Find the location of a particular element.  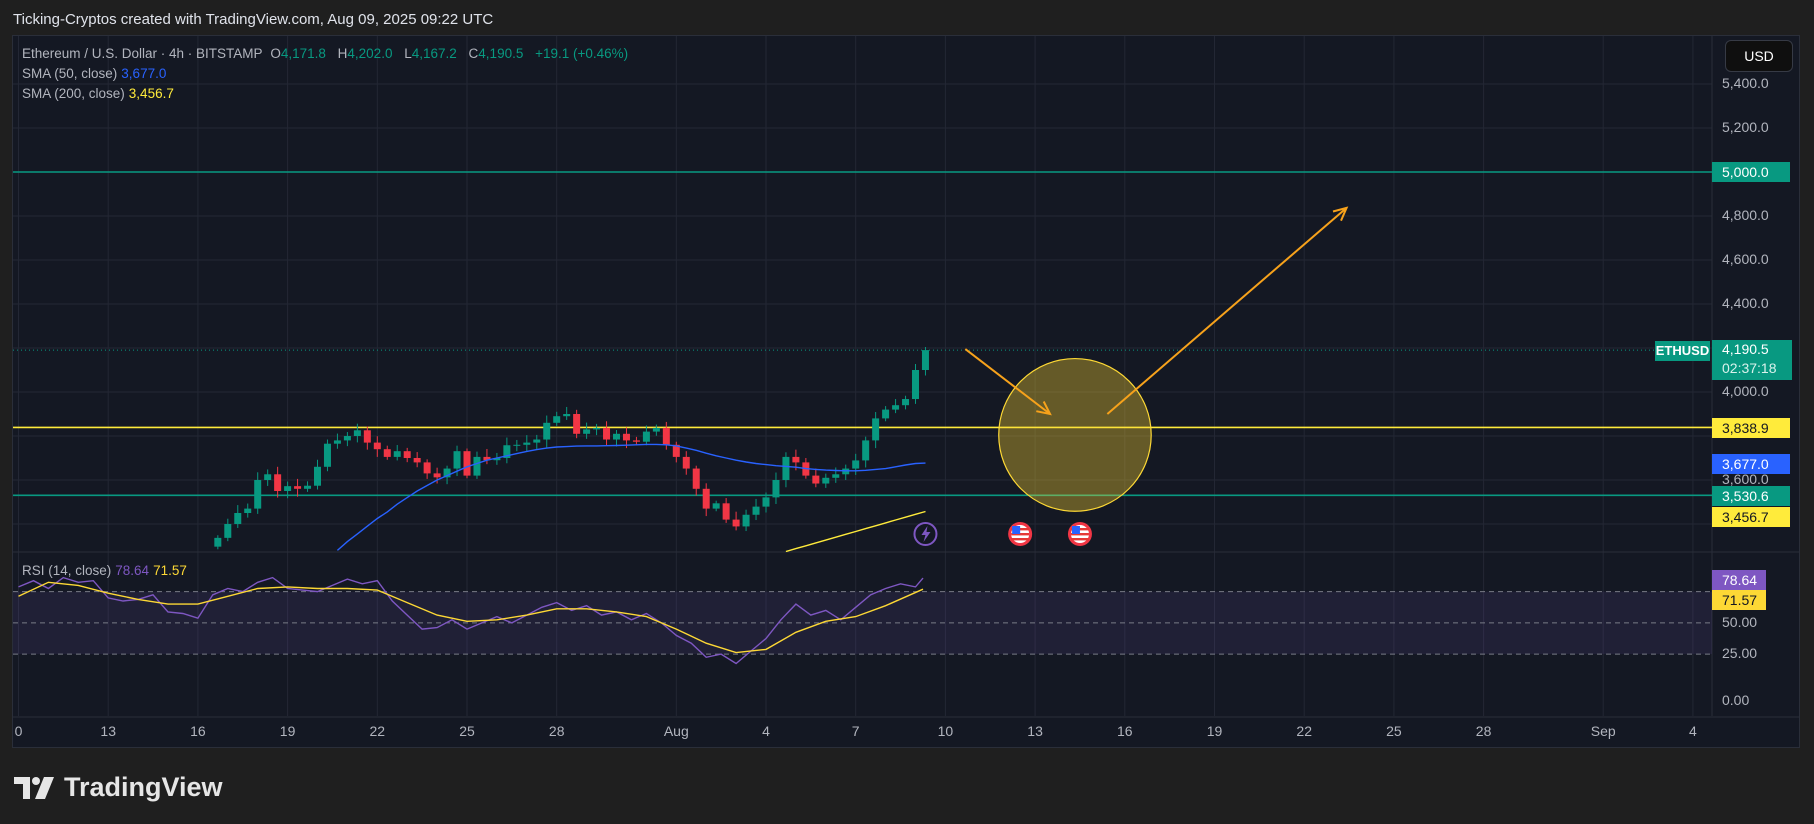

sma200-line is located at coordinates (855, 531).